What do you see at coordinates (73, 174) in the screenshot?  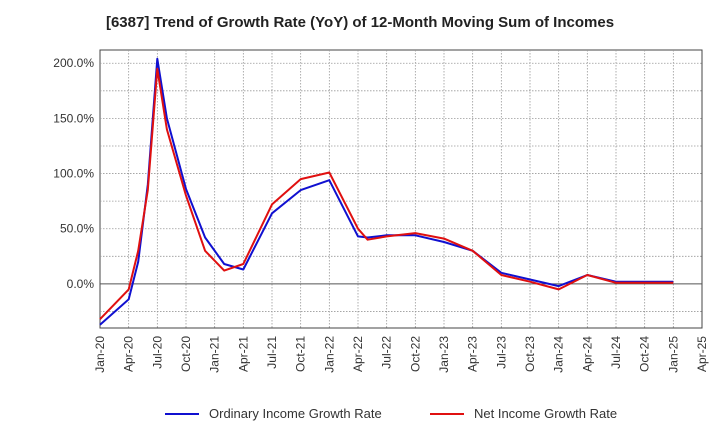 I see `y-tick-label: 100.0%` at bounding box center [73, 174].